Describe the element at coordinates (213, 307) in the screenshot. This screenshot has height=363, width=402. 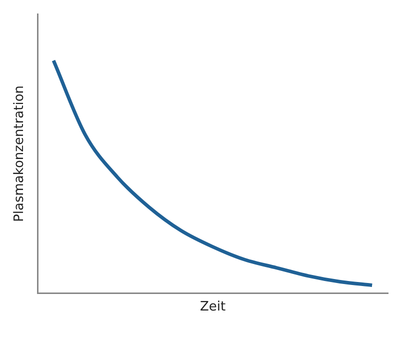
I see `x-axis-title: Zeit` at that location.